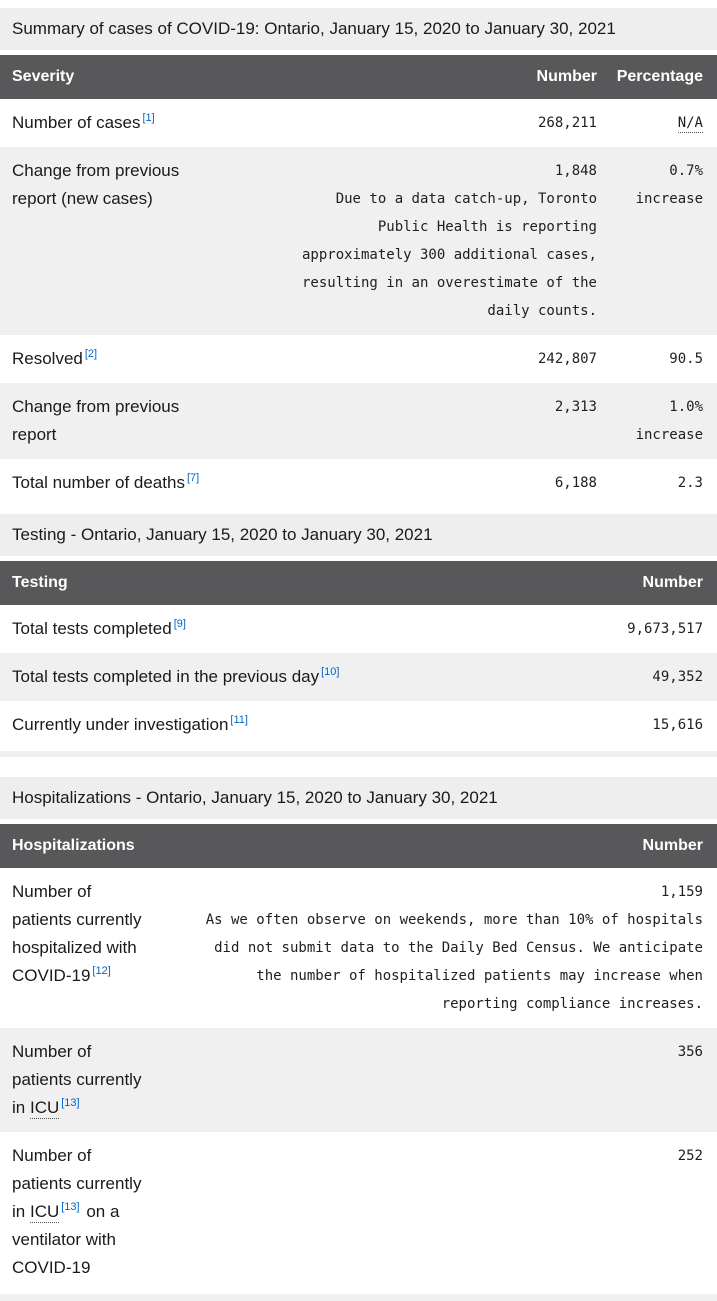 Image resolution: width=717 pixels, height=1301 pixels. Describe the element at coordinates (607, 677) in the screenshot. I see `row-number-cell: 49,352` at that location.